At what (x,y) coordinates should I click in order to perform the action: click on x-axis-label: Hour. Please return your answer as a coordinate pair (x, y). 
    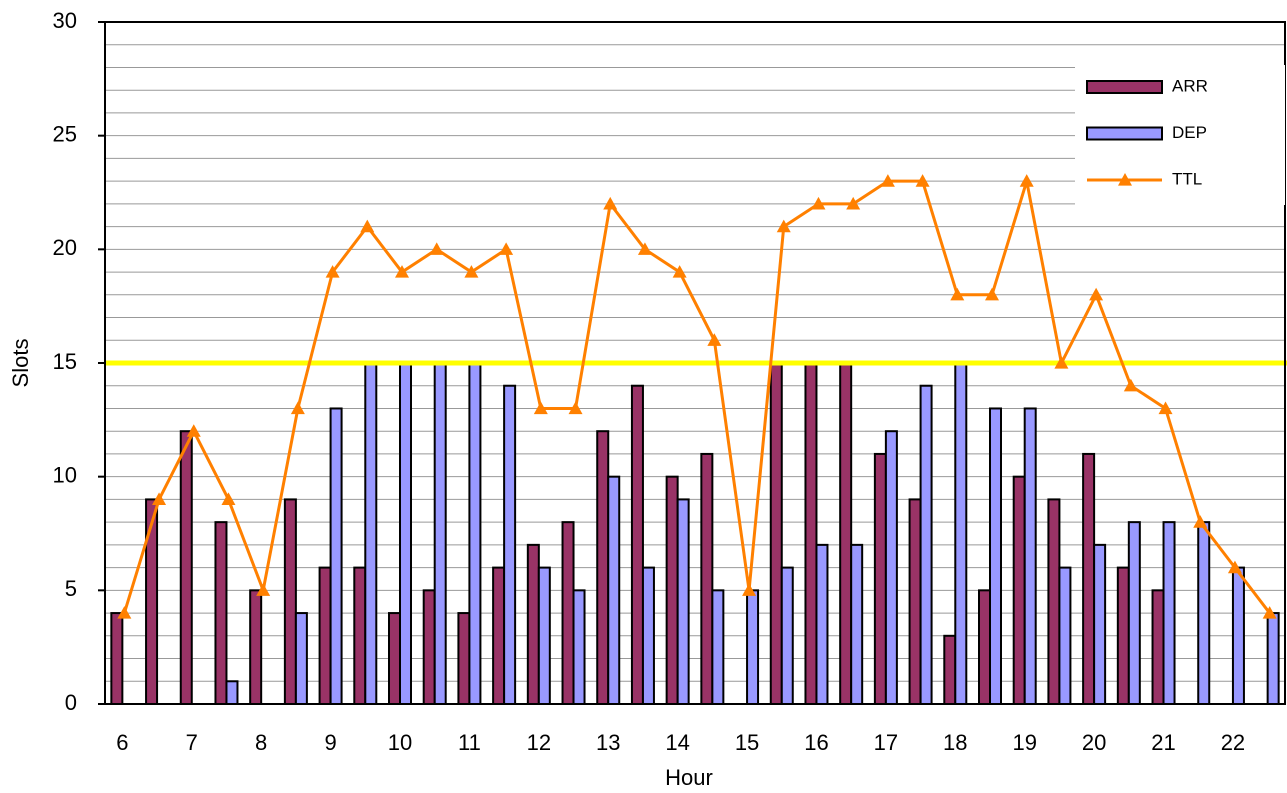
    Looking at the image, I should click on (689, 777).